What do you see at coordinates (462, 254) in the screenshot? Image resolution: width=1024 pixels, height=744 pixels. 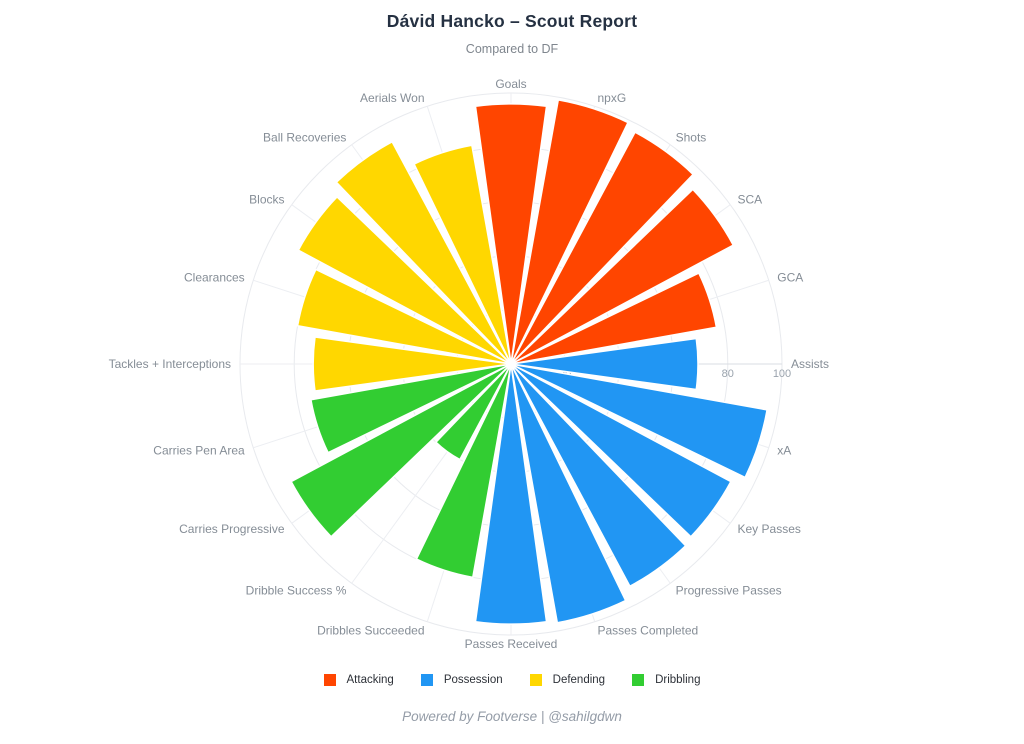 I see `bar-aerials-won` at bounding box center [462, 254].